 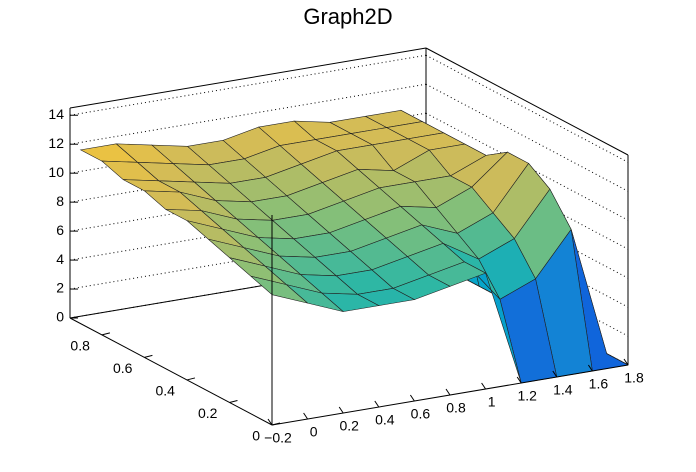 What do you see at coordinates (56, 172) in the screenshot?
I see `z-tick-label: 10` at bounding box center [56, 172].